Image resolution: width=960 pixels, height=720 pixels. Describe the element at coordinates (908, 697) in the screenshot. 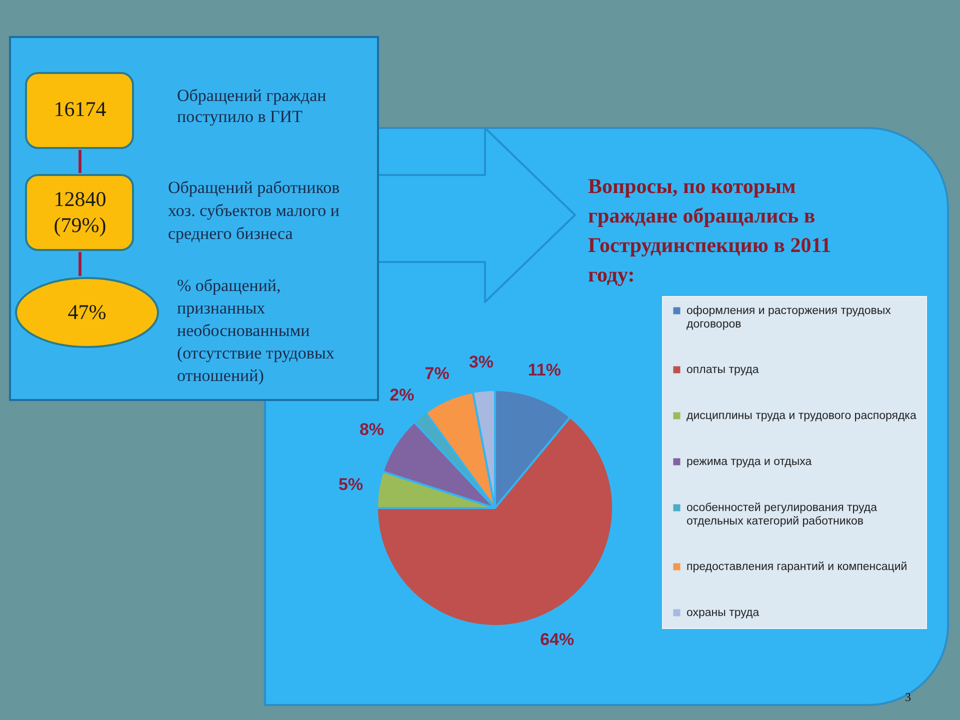

I see `text: 3` at that location.